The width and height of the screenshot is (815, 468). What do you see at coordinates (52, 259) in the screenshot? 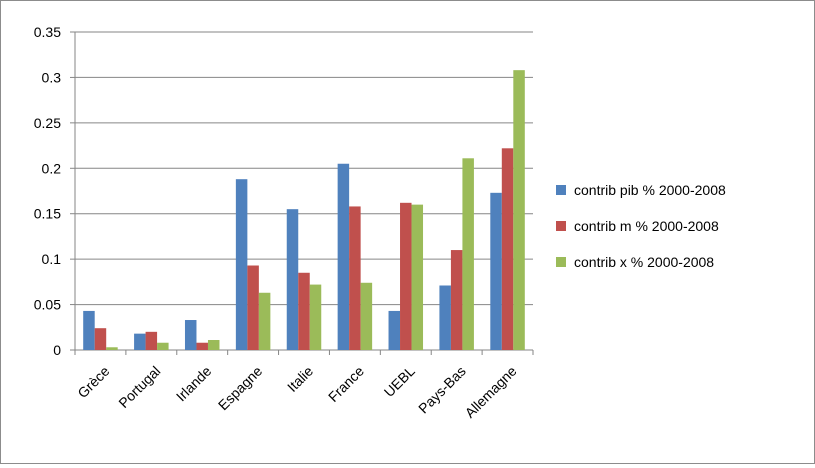
I see `y-tick-label: 0.1` at bounding box center [52, 259].